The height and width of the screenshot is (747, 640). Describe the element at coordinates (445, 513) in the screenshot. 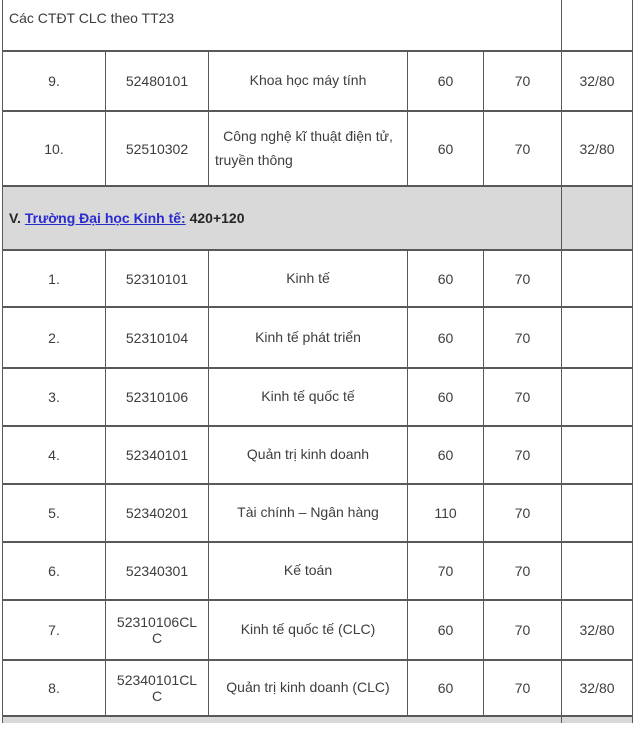

I see `cell-quota1: 110` at that location.